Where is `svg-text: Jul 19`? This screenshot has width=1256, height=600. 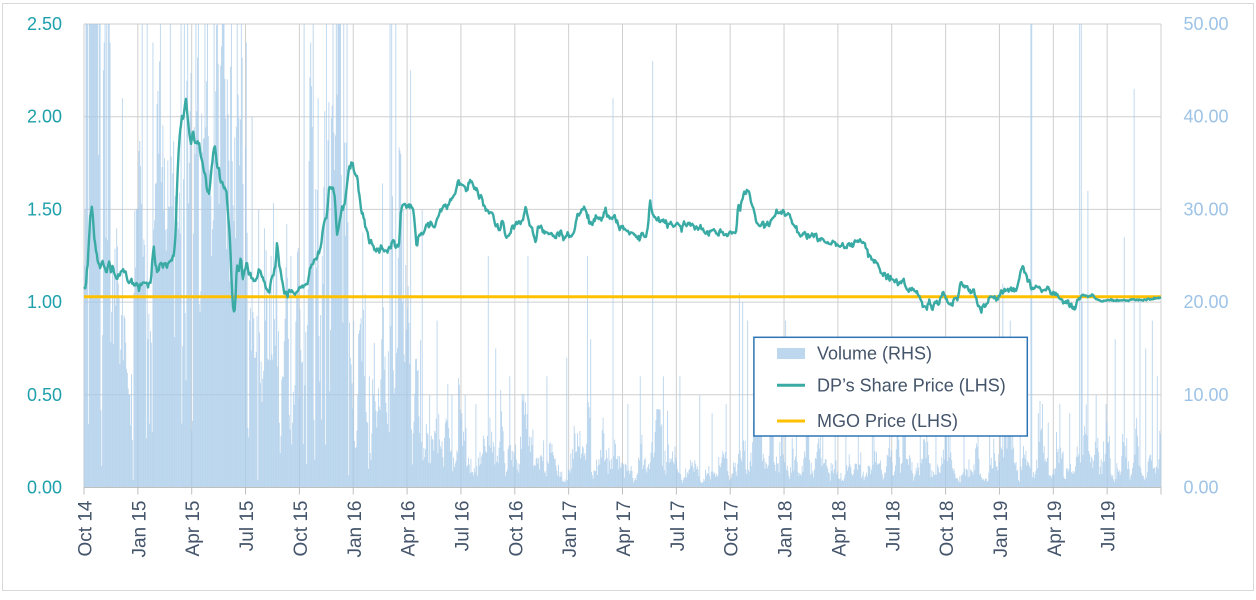 svg-text: Jul 19 is located at coordinates (1109, 526).